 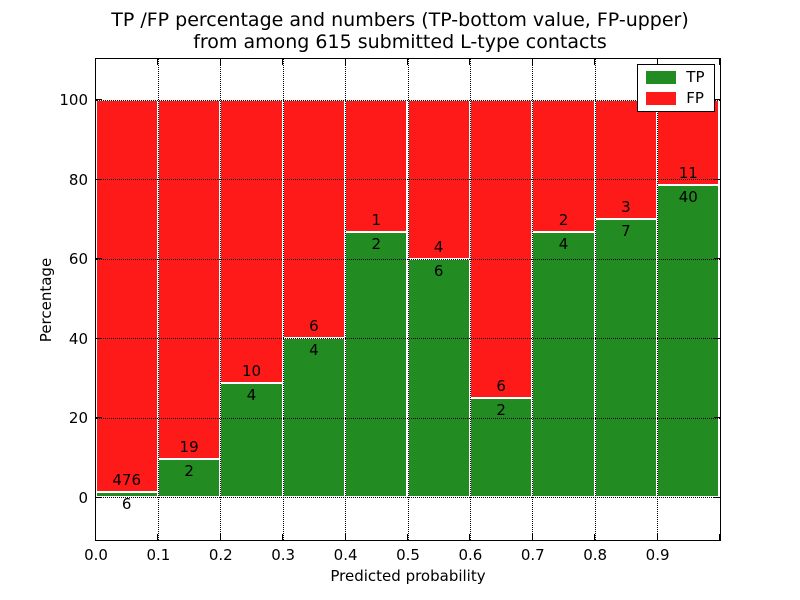 What do you see at coordinates (78, 179) in the screenshot?
I see `y-tick-label: 80` at bounding box center [78, 179].